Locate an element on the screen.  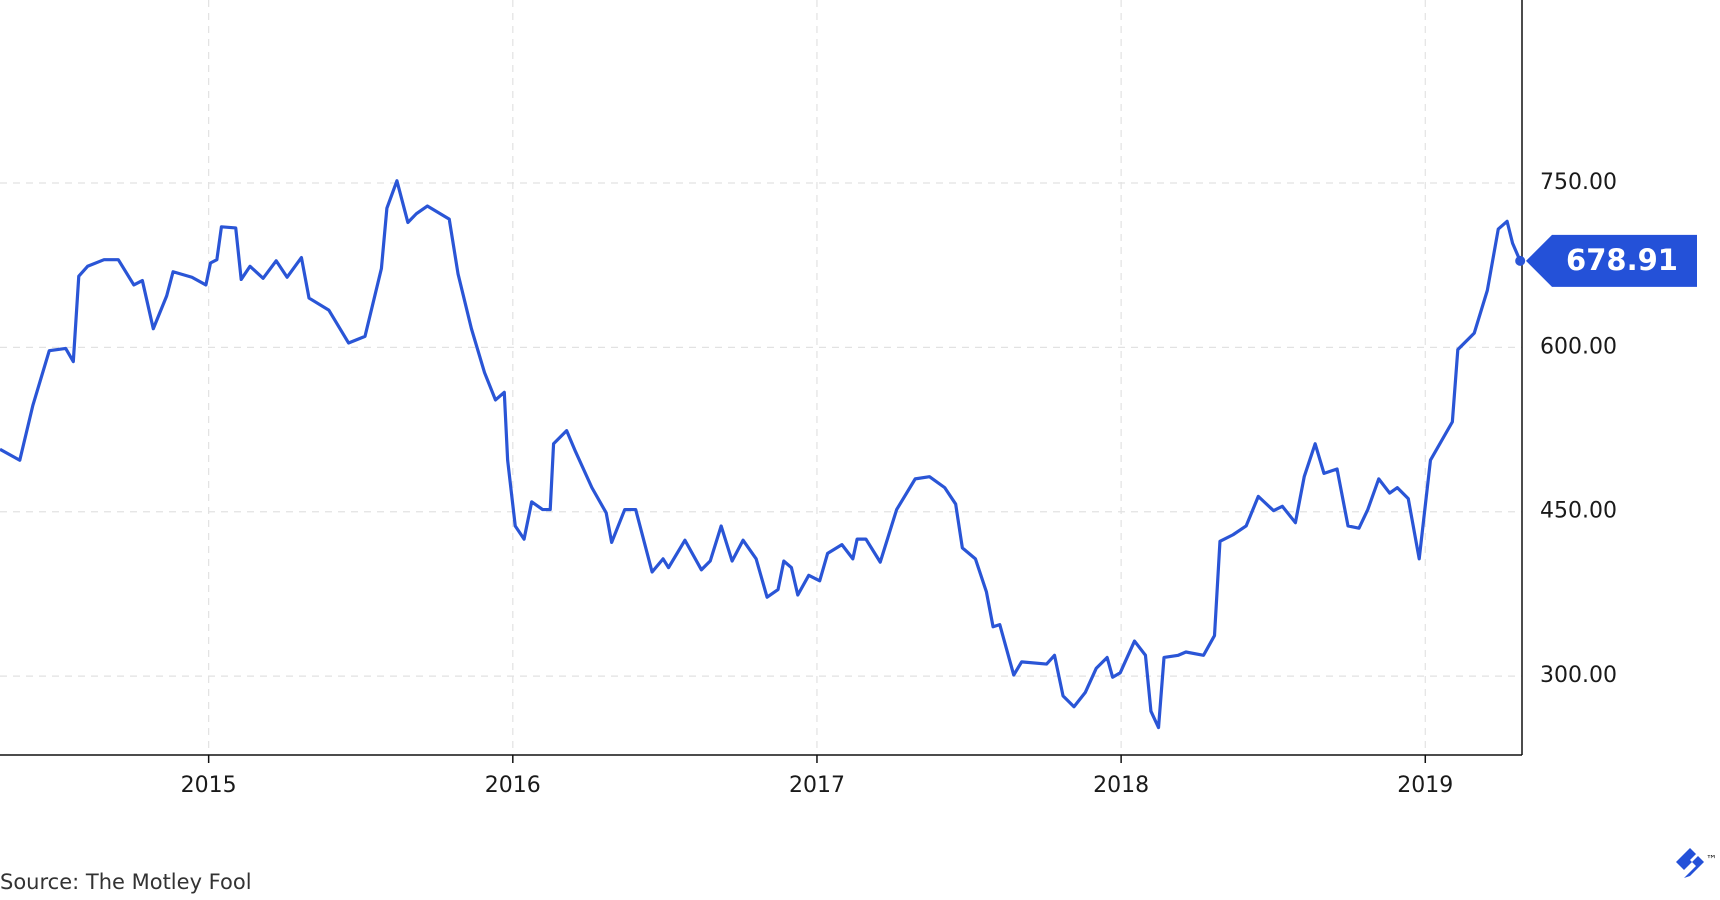
price-badge-label: 678.91 is located at coordinates (1622, 260).